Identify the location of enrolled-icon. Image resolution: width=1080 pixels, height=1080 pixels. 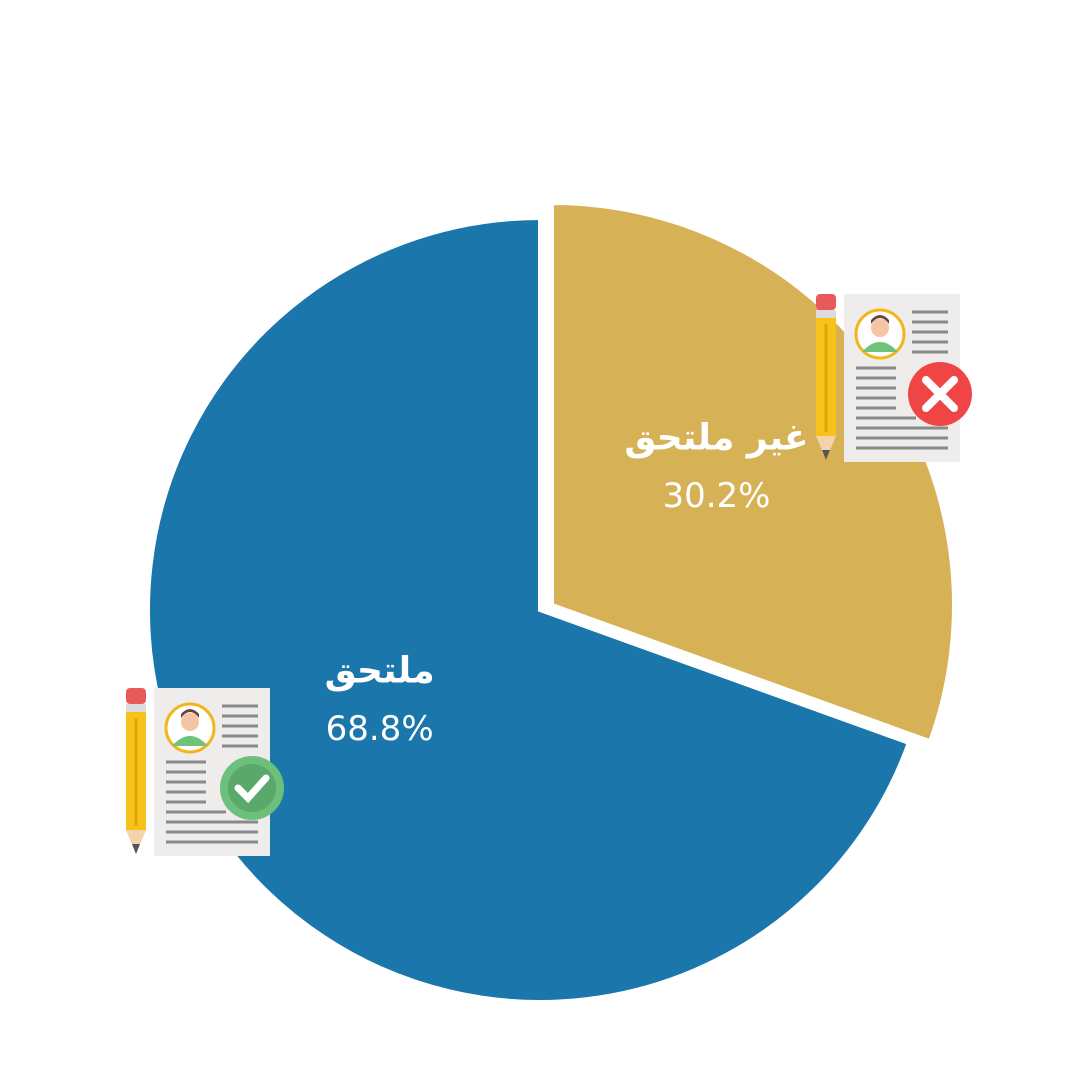
(204, 772).